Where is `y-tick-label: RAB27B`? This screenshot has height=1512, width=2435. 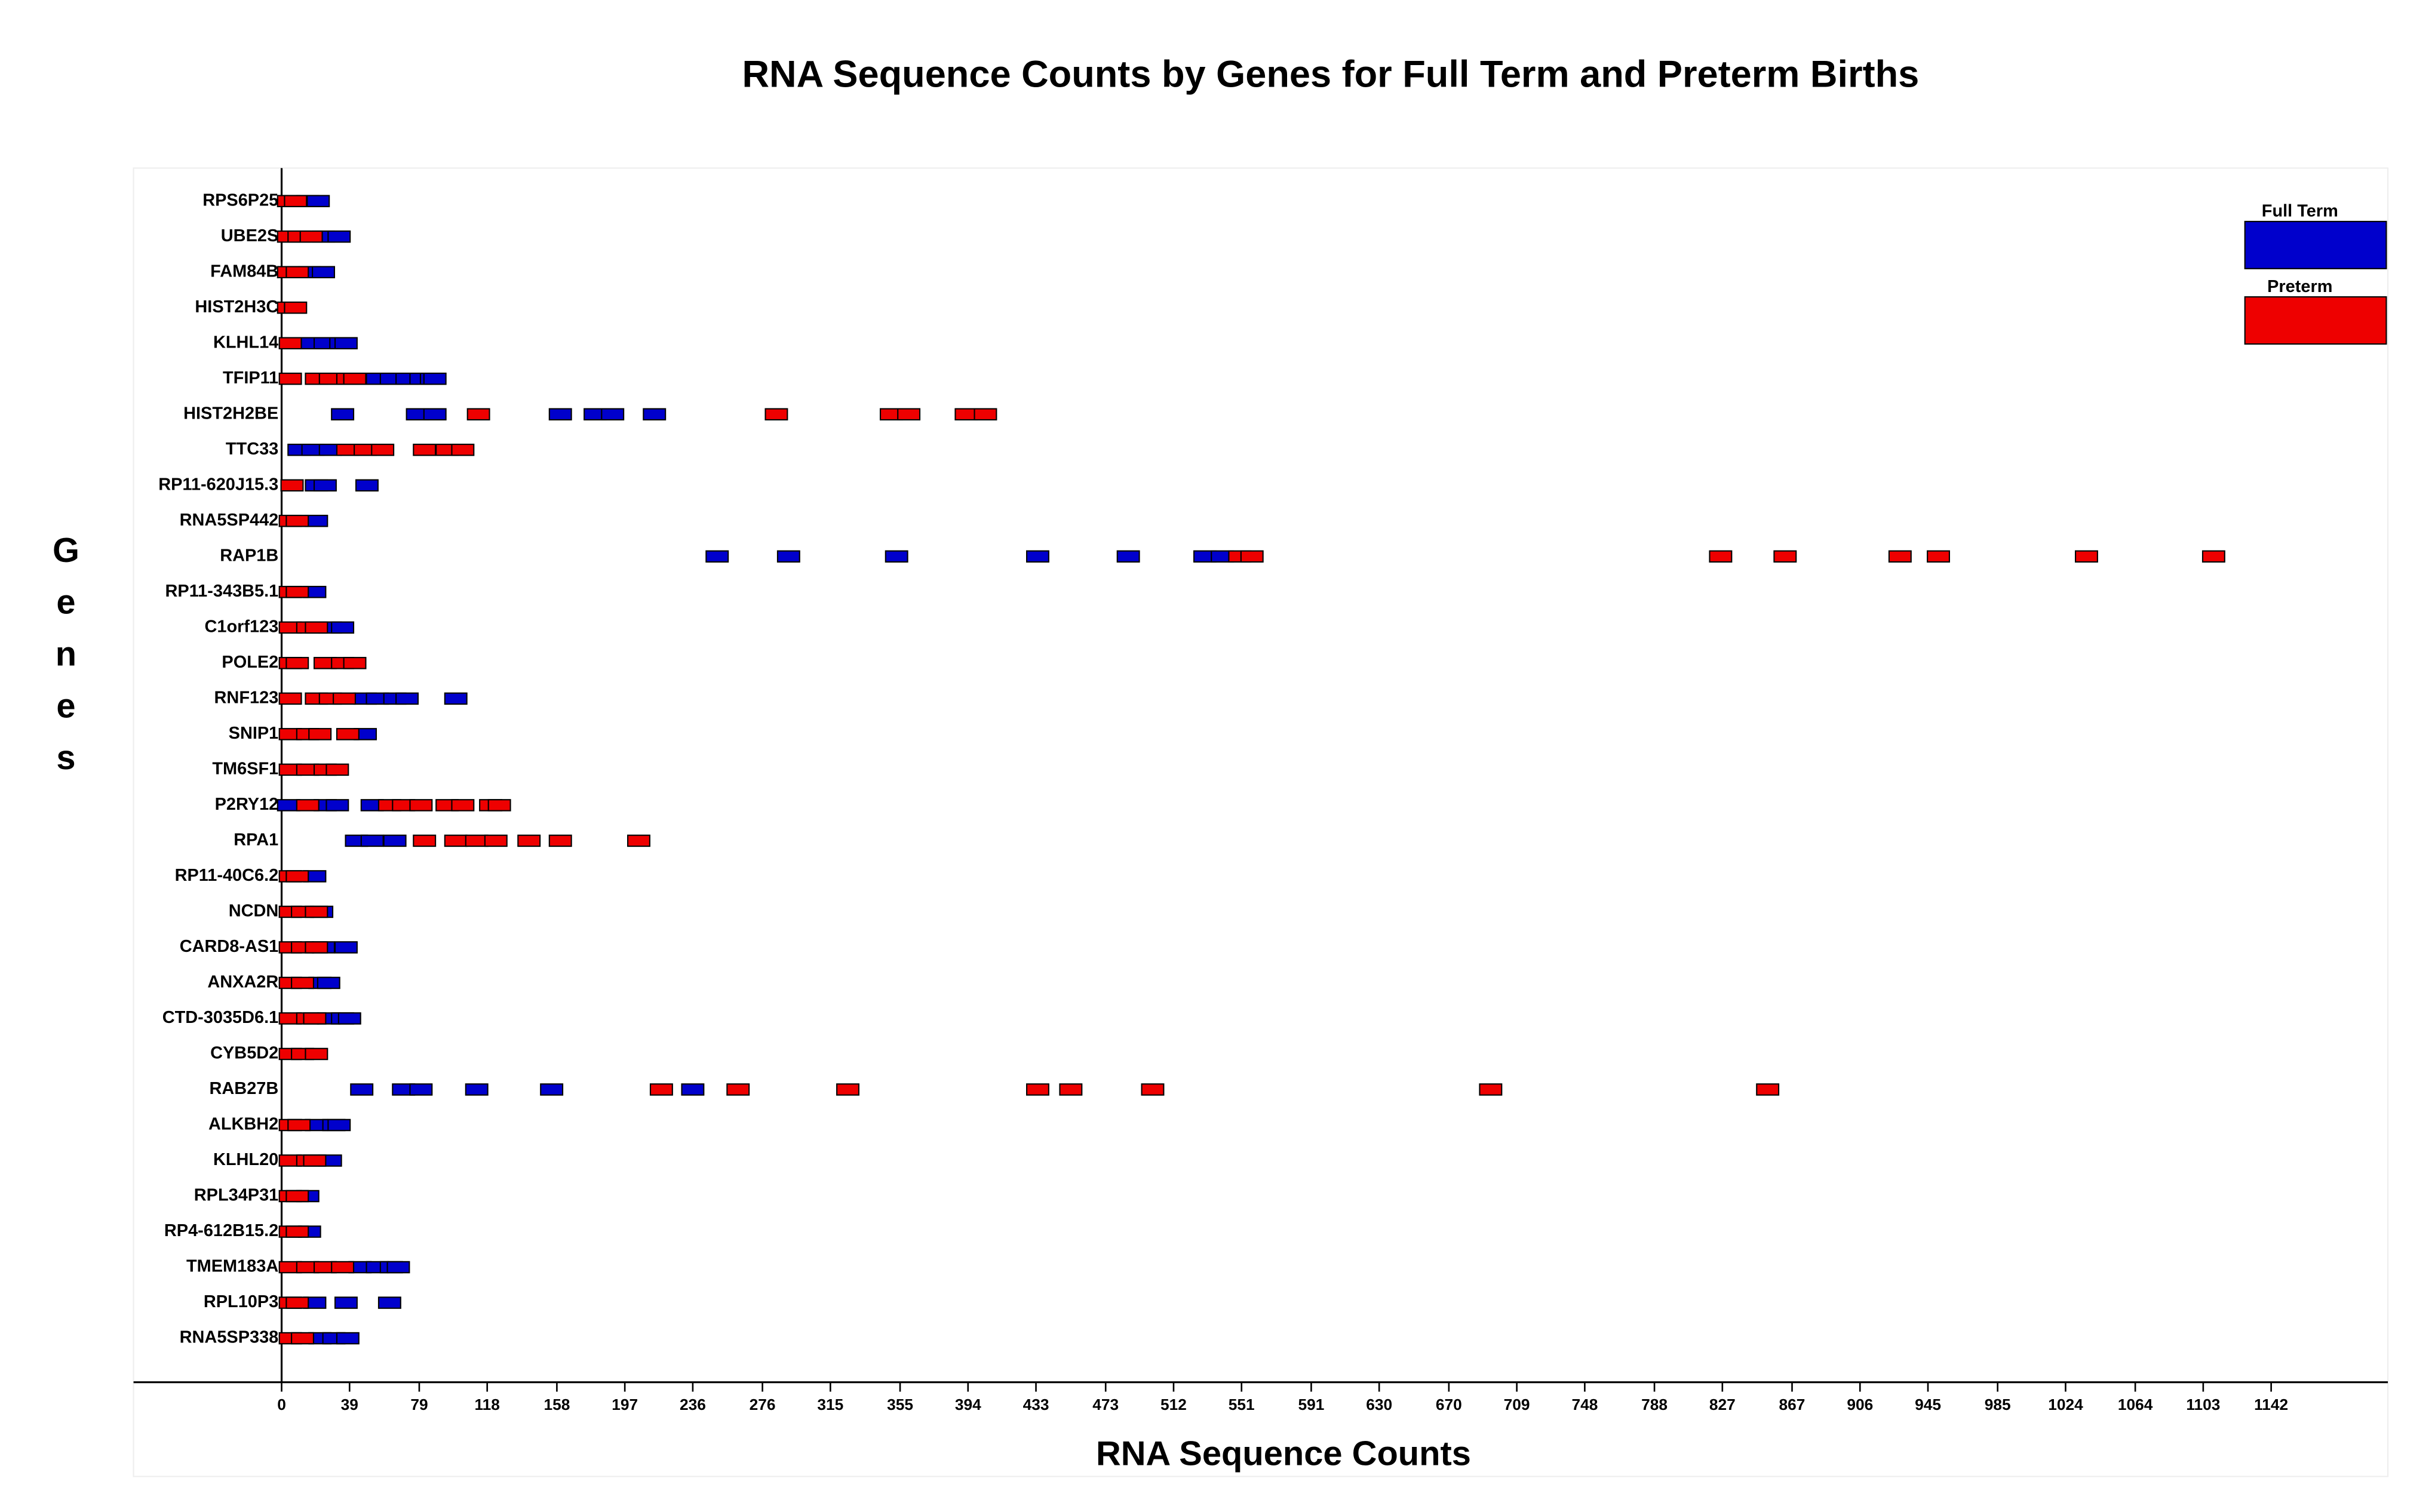
y-tick-label: RAB27B is located at coordinates (244, 1088).